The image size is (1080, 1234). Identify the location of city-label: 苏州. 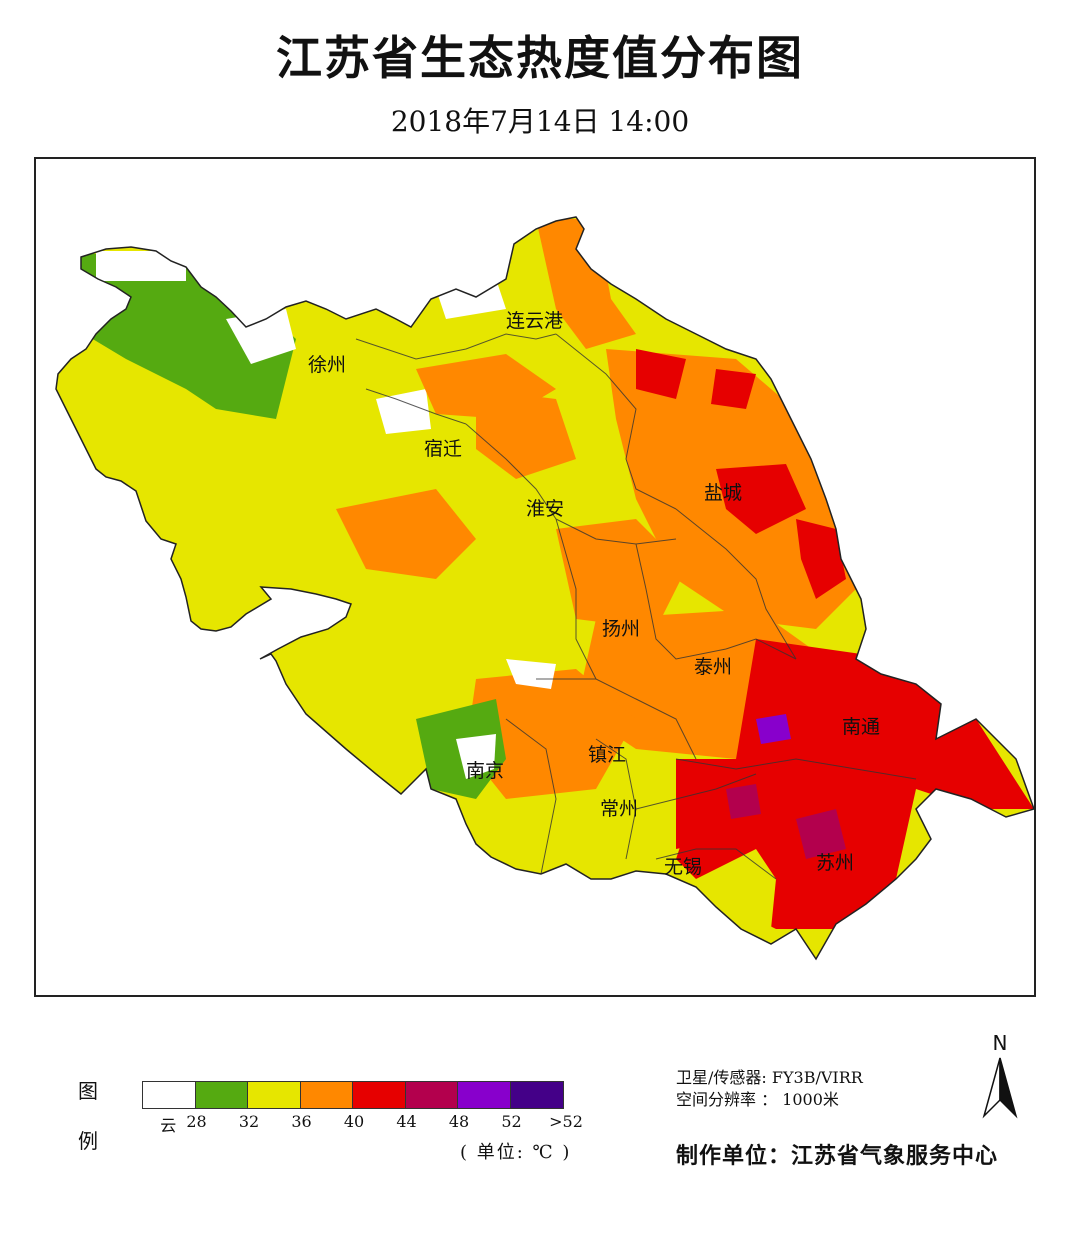
(835, 863).